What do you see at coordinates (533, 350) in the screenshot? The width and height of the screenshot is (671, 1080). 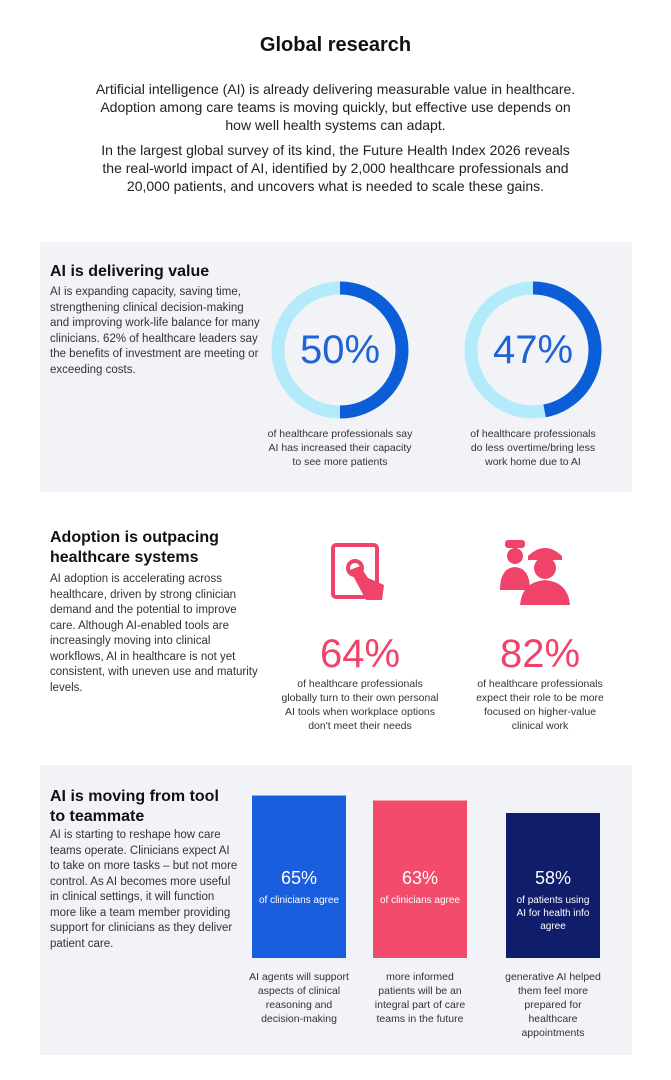 I see `stat-label: 47%` at bounding box center [533, 350].